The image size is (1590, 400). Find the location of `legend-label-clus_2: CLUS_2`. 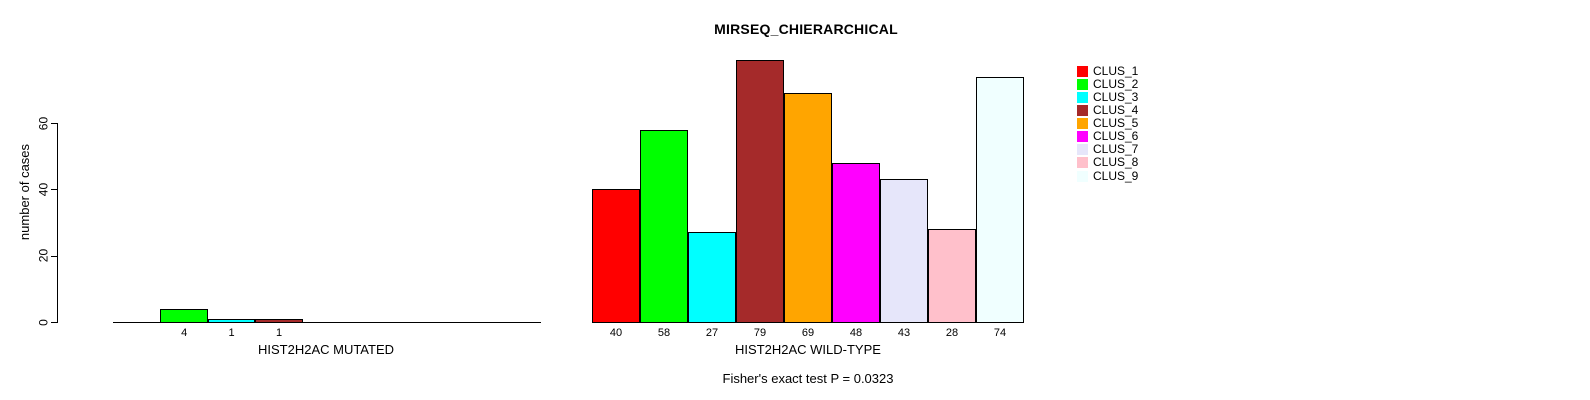

legend-label-clus_2: CLUS_2 is located at coordinates (1116, 84).